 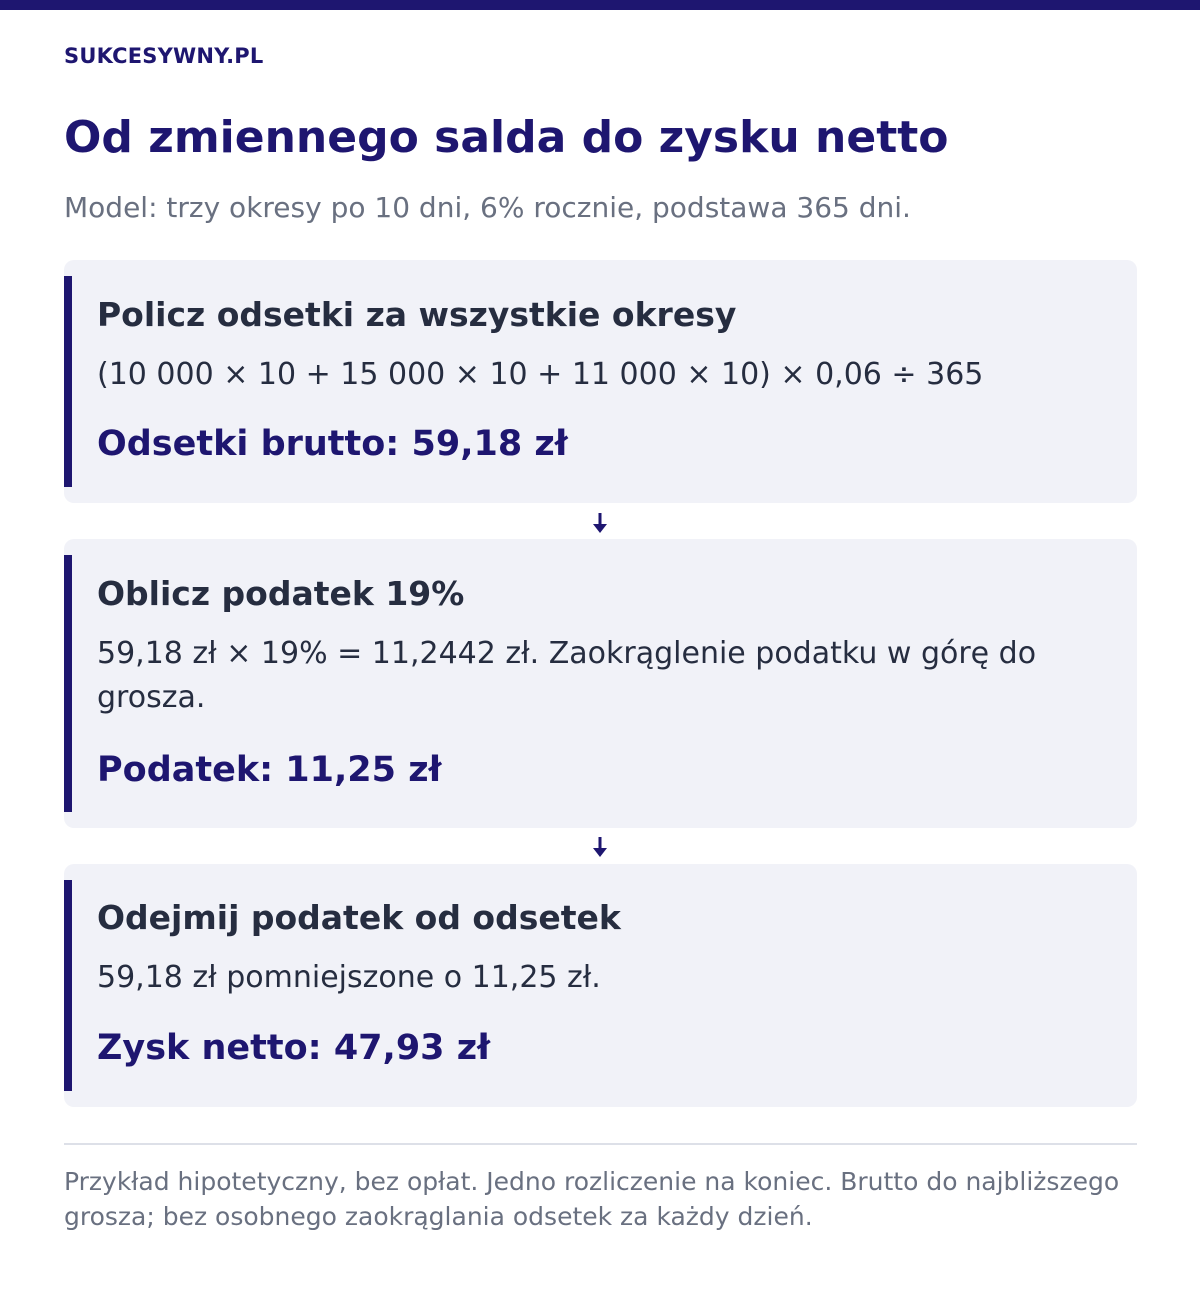 I want to click on step-result: Odsetki brutto: 59,18 zł, so click(x=332, y=444).